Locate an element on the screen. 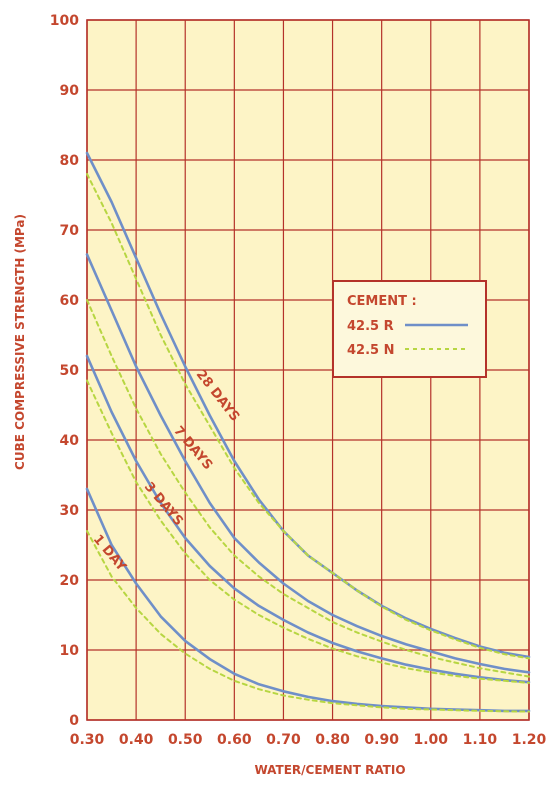  x-tick-label: 0.80 is located at coordinates (332, 740).